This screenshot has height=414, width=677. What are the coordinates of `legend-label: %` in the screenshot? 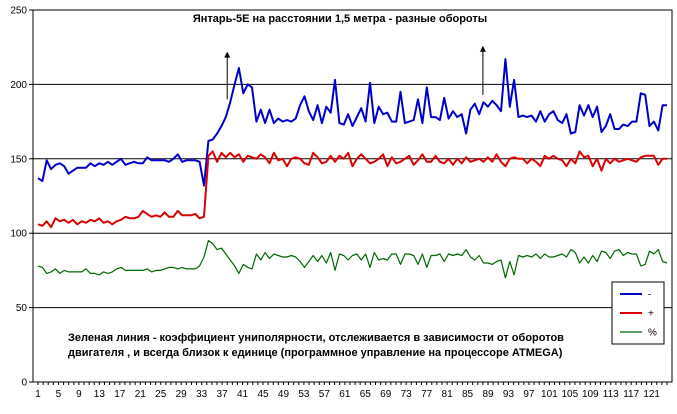 It's located at (652, 333).